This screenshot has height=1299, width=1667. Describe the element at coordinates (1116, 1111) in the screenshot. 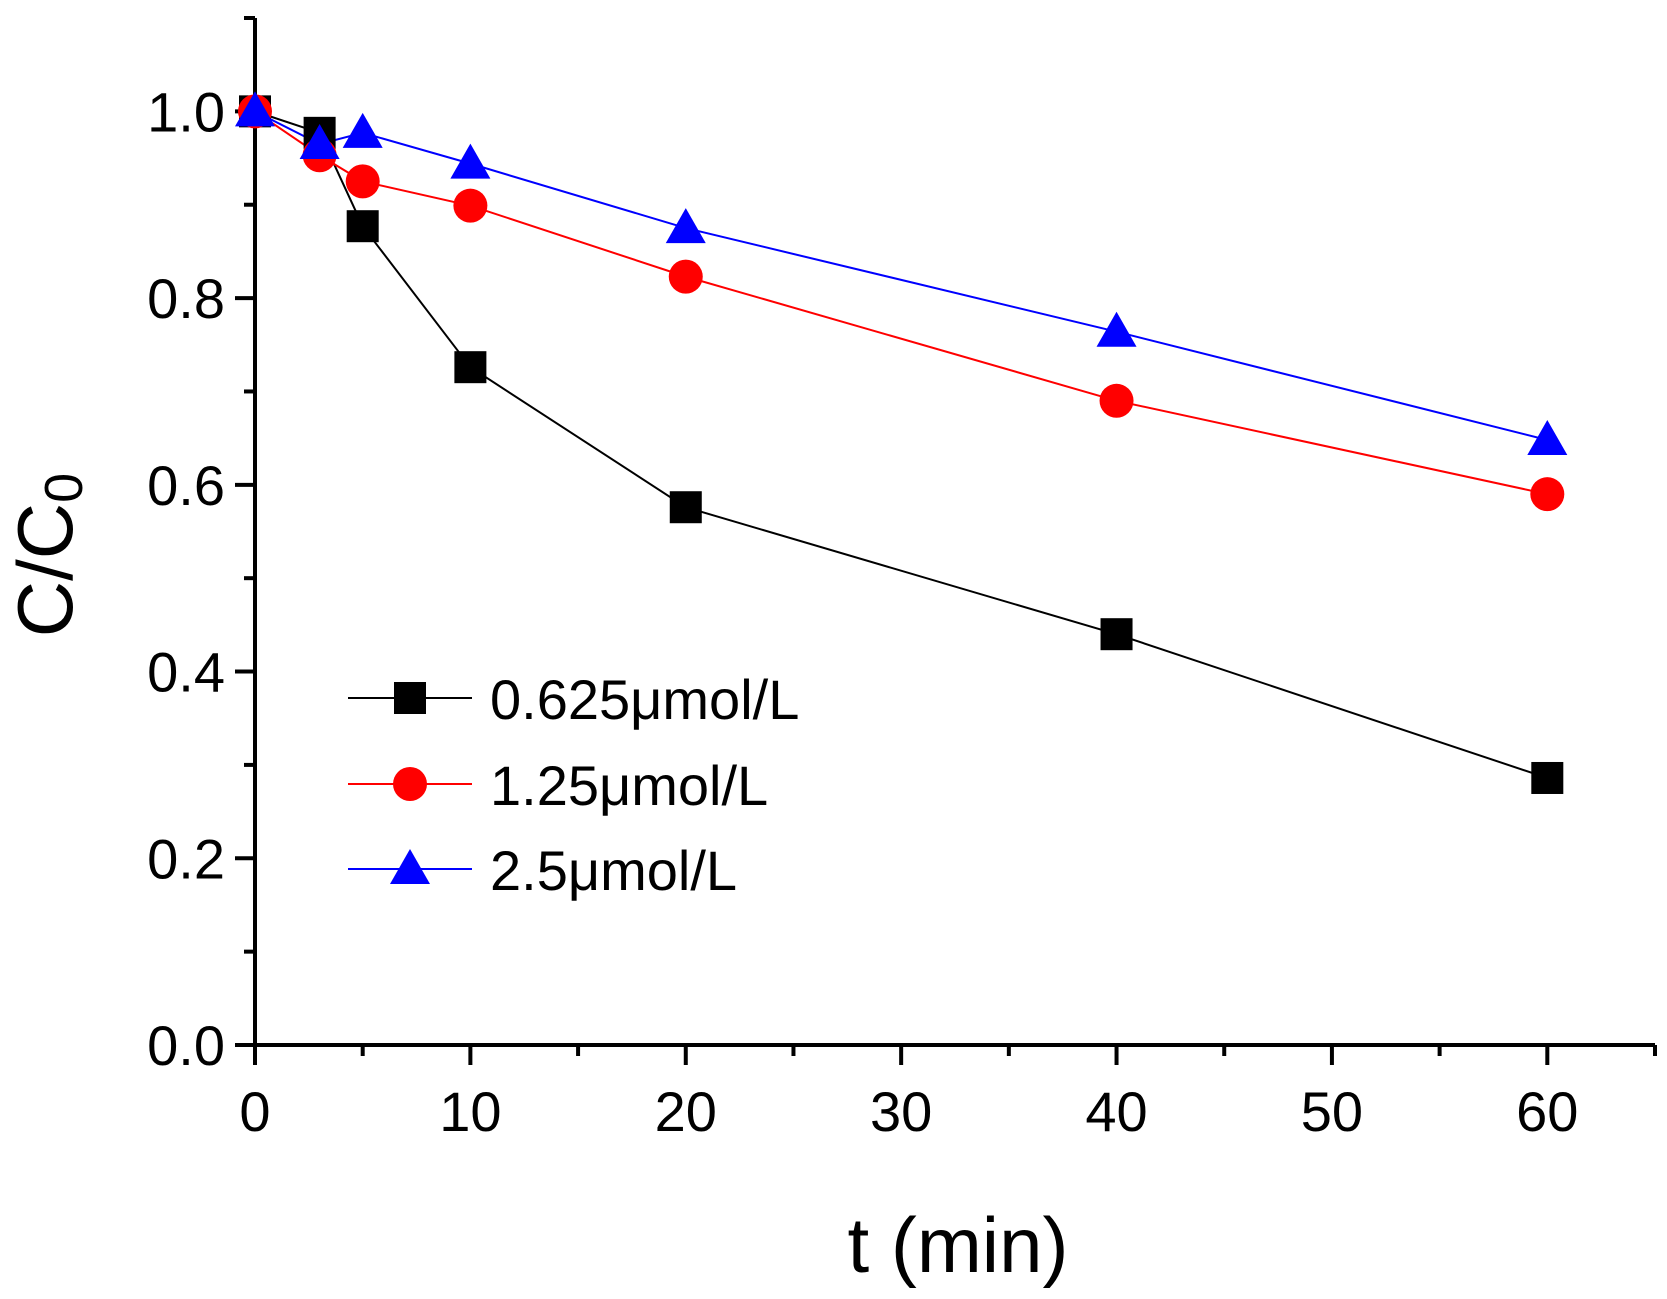

I see `x-tick-label: 40` at that location.